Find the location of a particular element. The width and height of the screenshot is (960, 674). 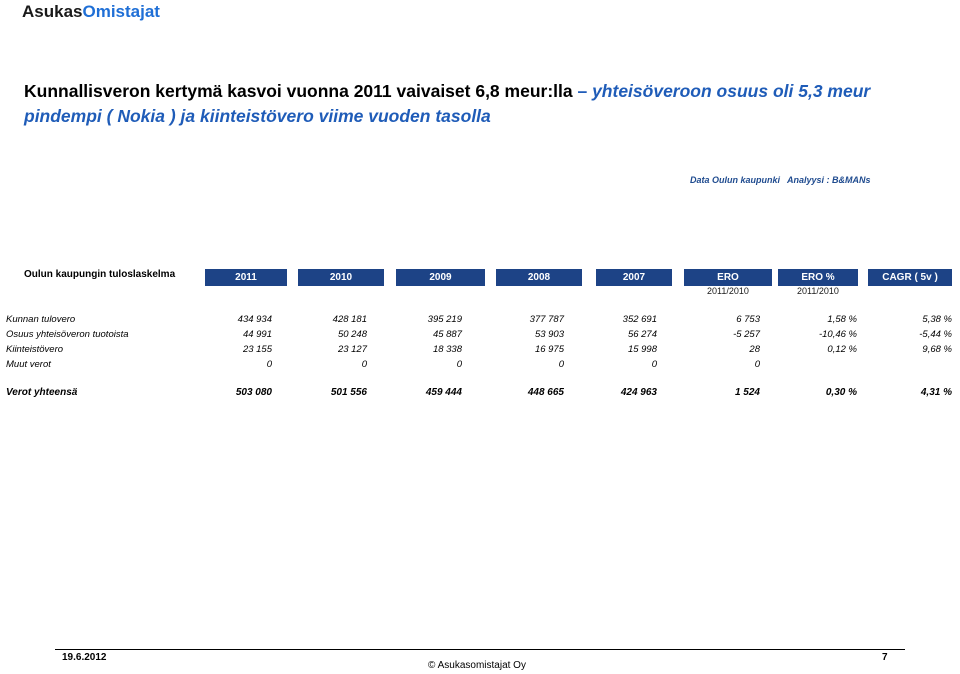

total-ero: 1 524 is located at coordinates (747, 392).